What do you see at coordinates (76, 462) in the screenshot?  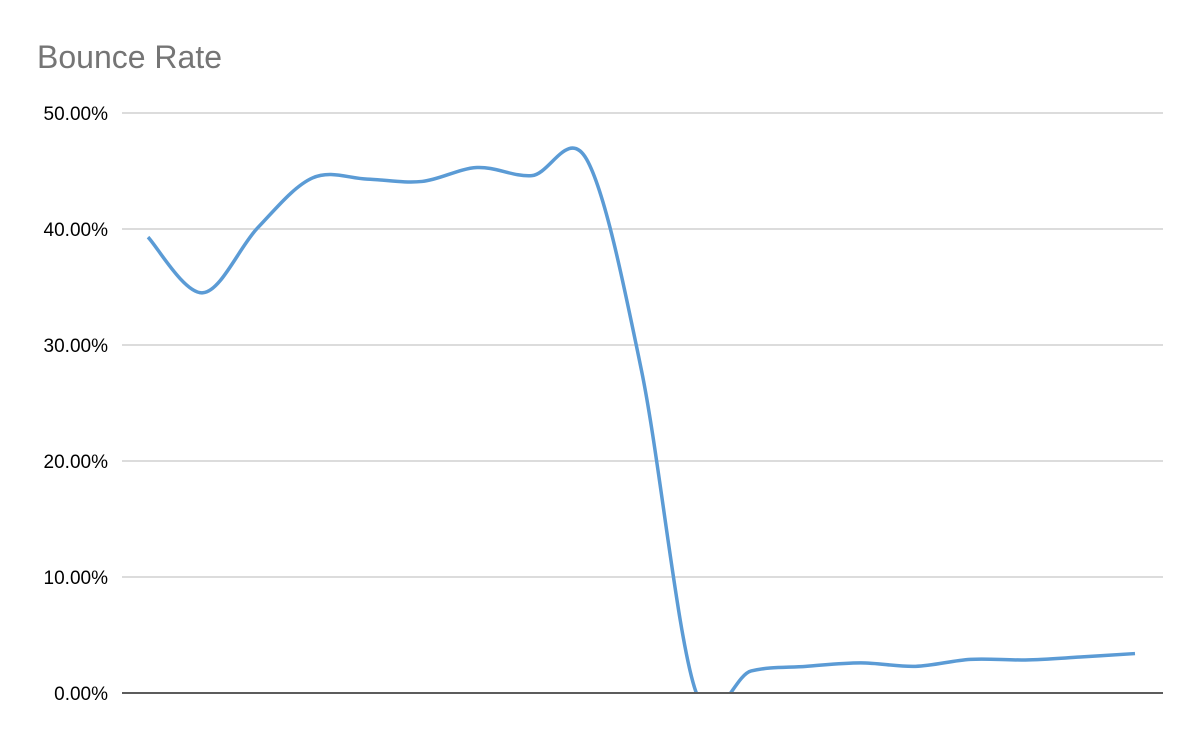 I see `y-tick-label: 20.00%` at bounding box center [76, 462].